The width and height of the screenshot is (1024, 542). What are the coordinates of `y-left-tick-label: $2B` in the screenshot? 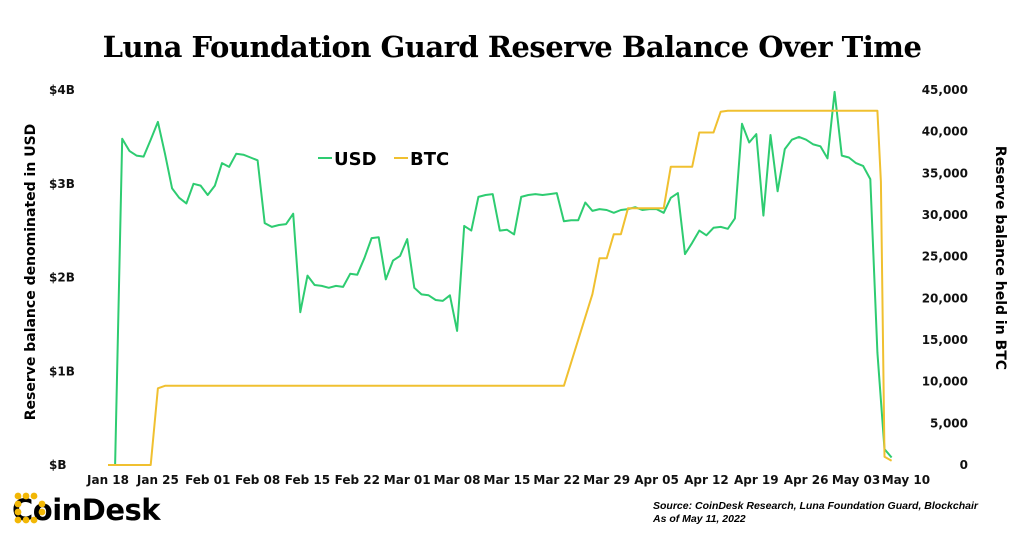 It's located at (62, 278).